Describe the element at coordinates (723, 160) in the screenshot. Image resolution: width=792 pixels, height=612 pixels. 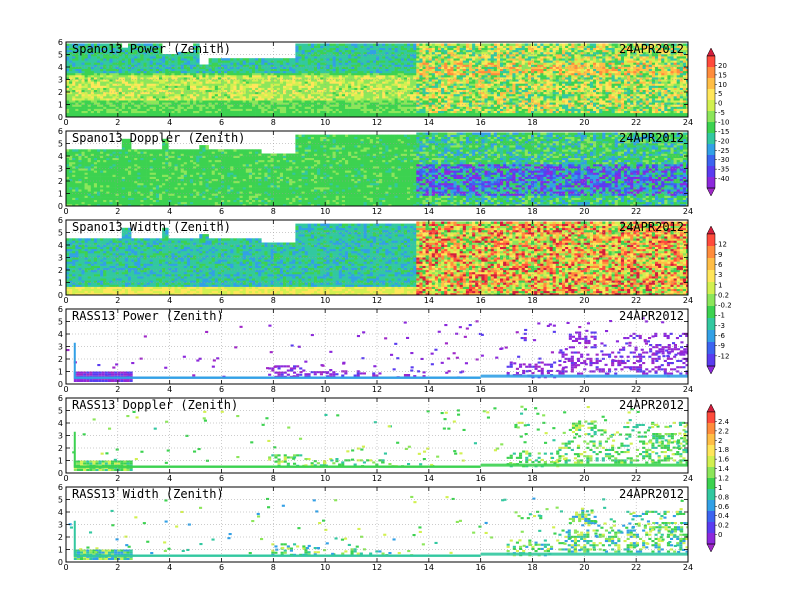
I see `colorbar-label: -30` at that location.